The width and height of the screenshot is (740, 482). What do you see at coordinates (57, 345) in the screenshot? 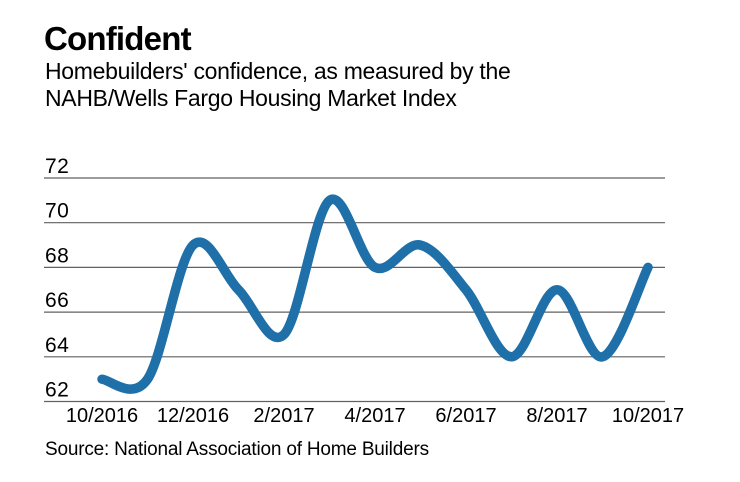
I see `y-axis-tick-label: 64` at bounding box center [57, 345].